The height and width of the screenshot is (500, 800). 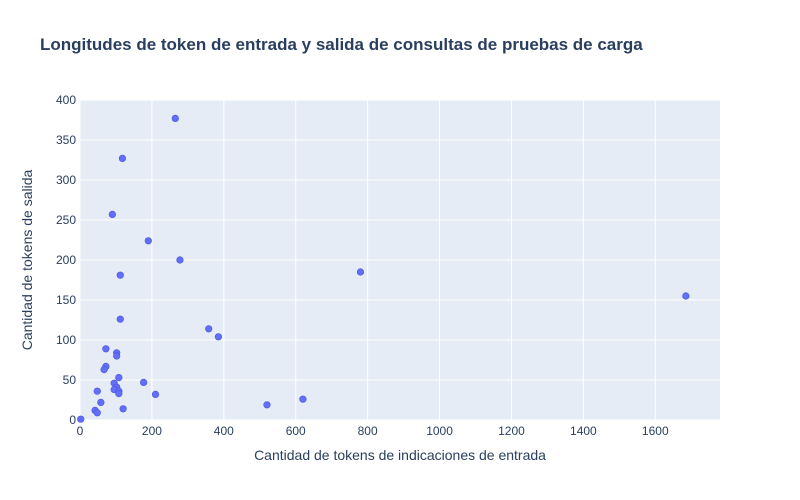 What do you see at coordinates (66, 340) in the screenshot?
I see `y-tick-label: 100` at bounding box center [66, 340].